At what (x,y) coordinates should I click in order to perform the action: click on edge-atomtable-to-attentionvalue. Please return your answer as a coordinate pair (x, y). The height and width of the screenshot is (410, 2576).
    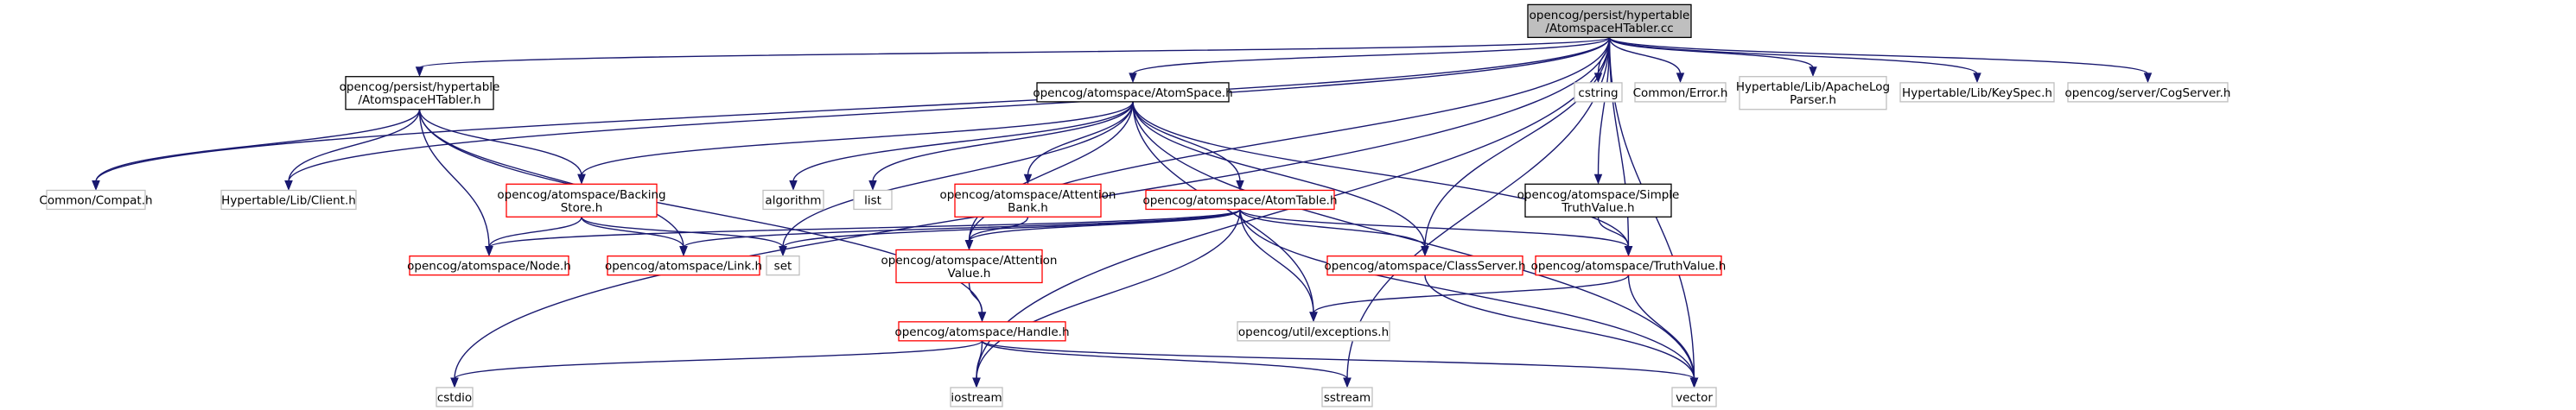
    Looking at the image, I should click on (1102, 229).